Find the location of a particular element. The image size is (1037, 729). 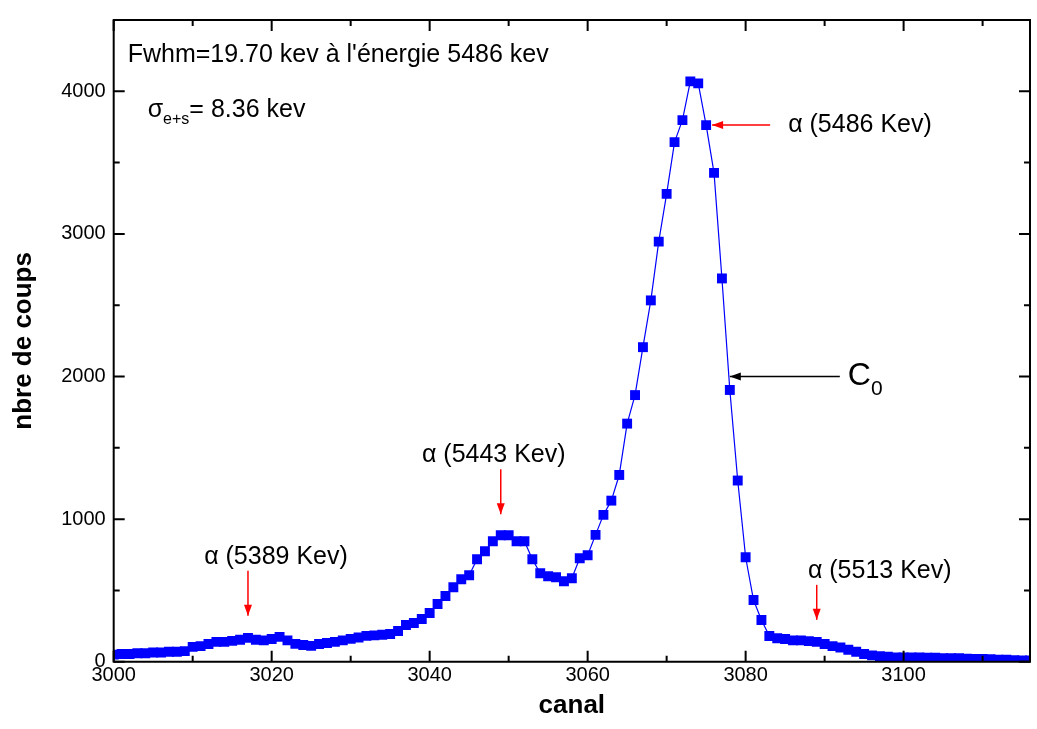

y-axis-title: nbre de coups is located at coordinates (21, 341).